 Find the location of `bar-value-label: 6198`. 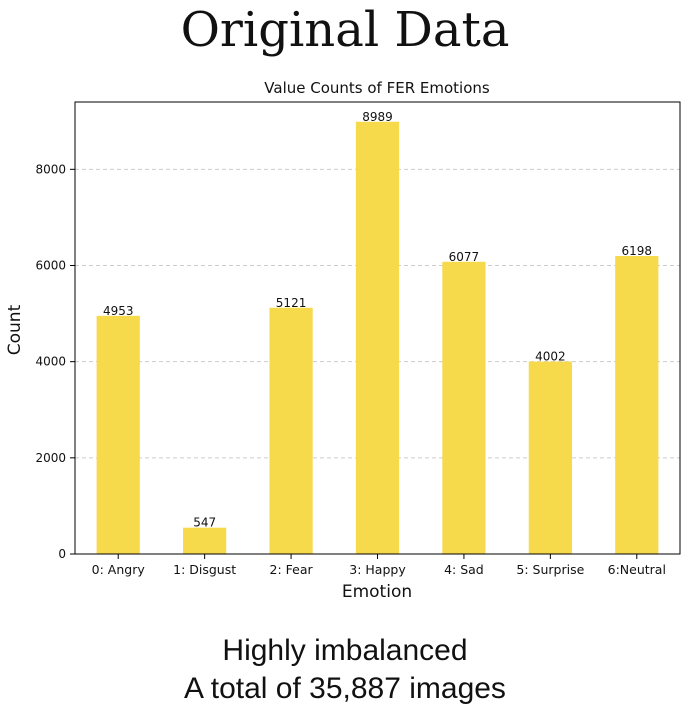

bar-value-label: 6198 is located at coordinates (637, 251).